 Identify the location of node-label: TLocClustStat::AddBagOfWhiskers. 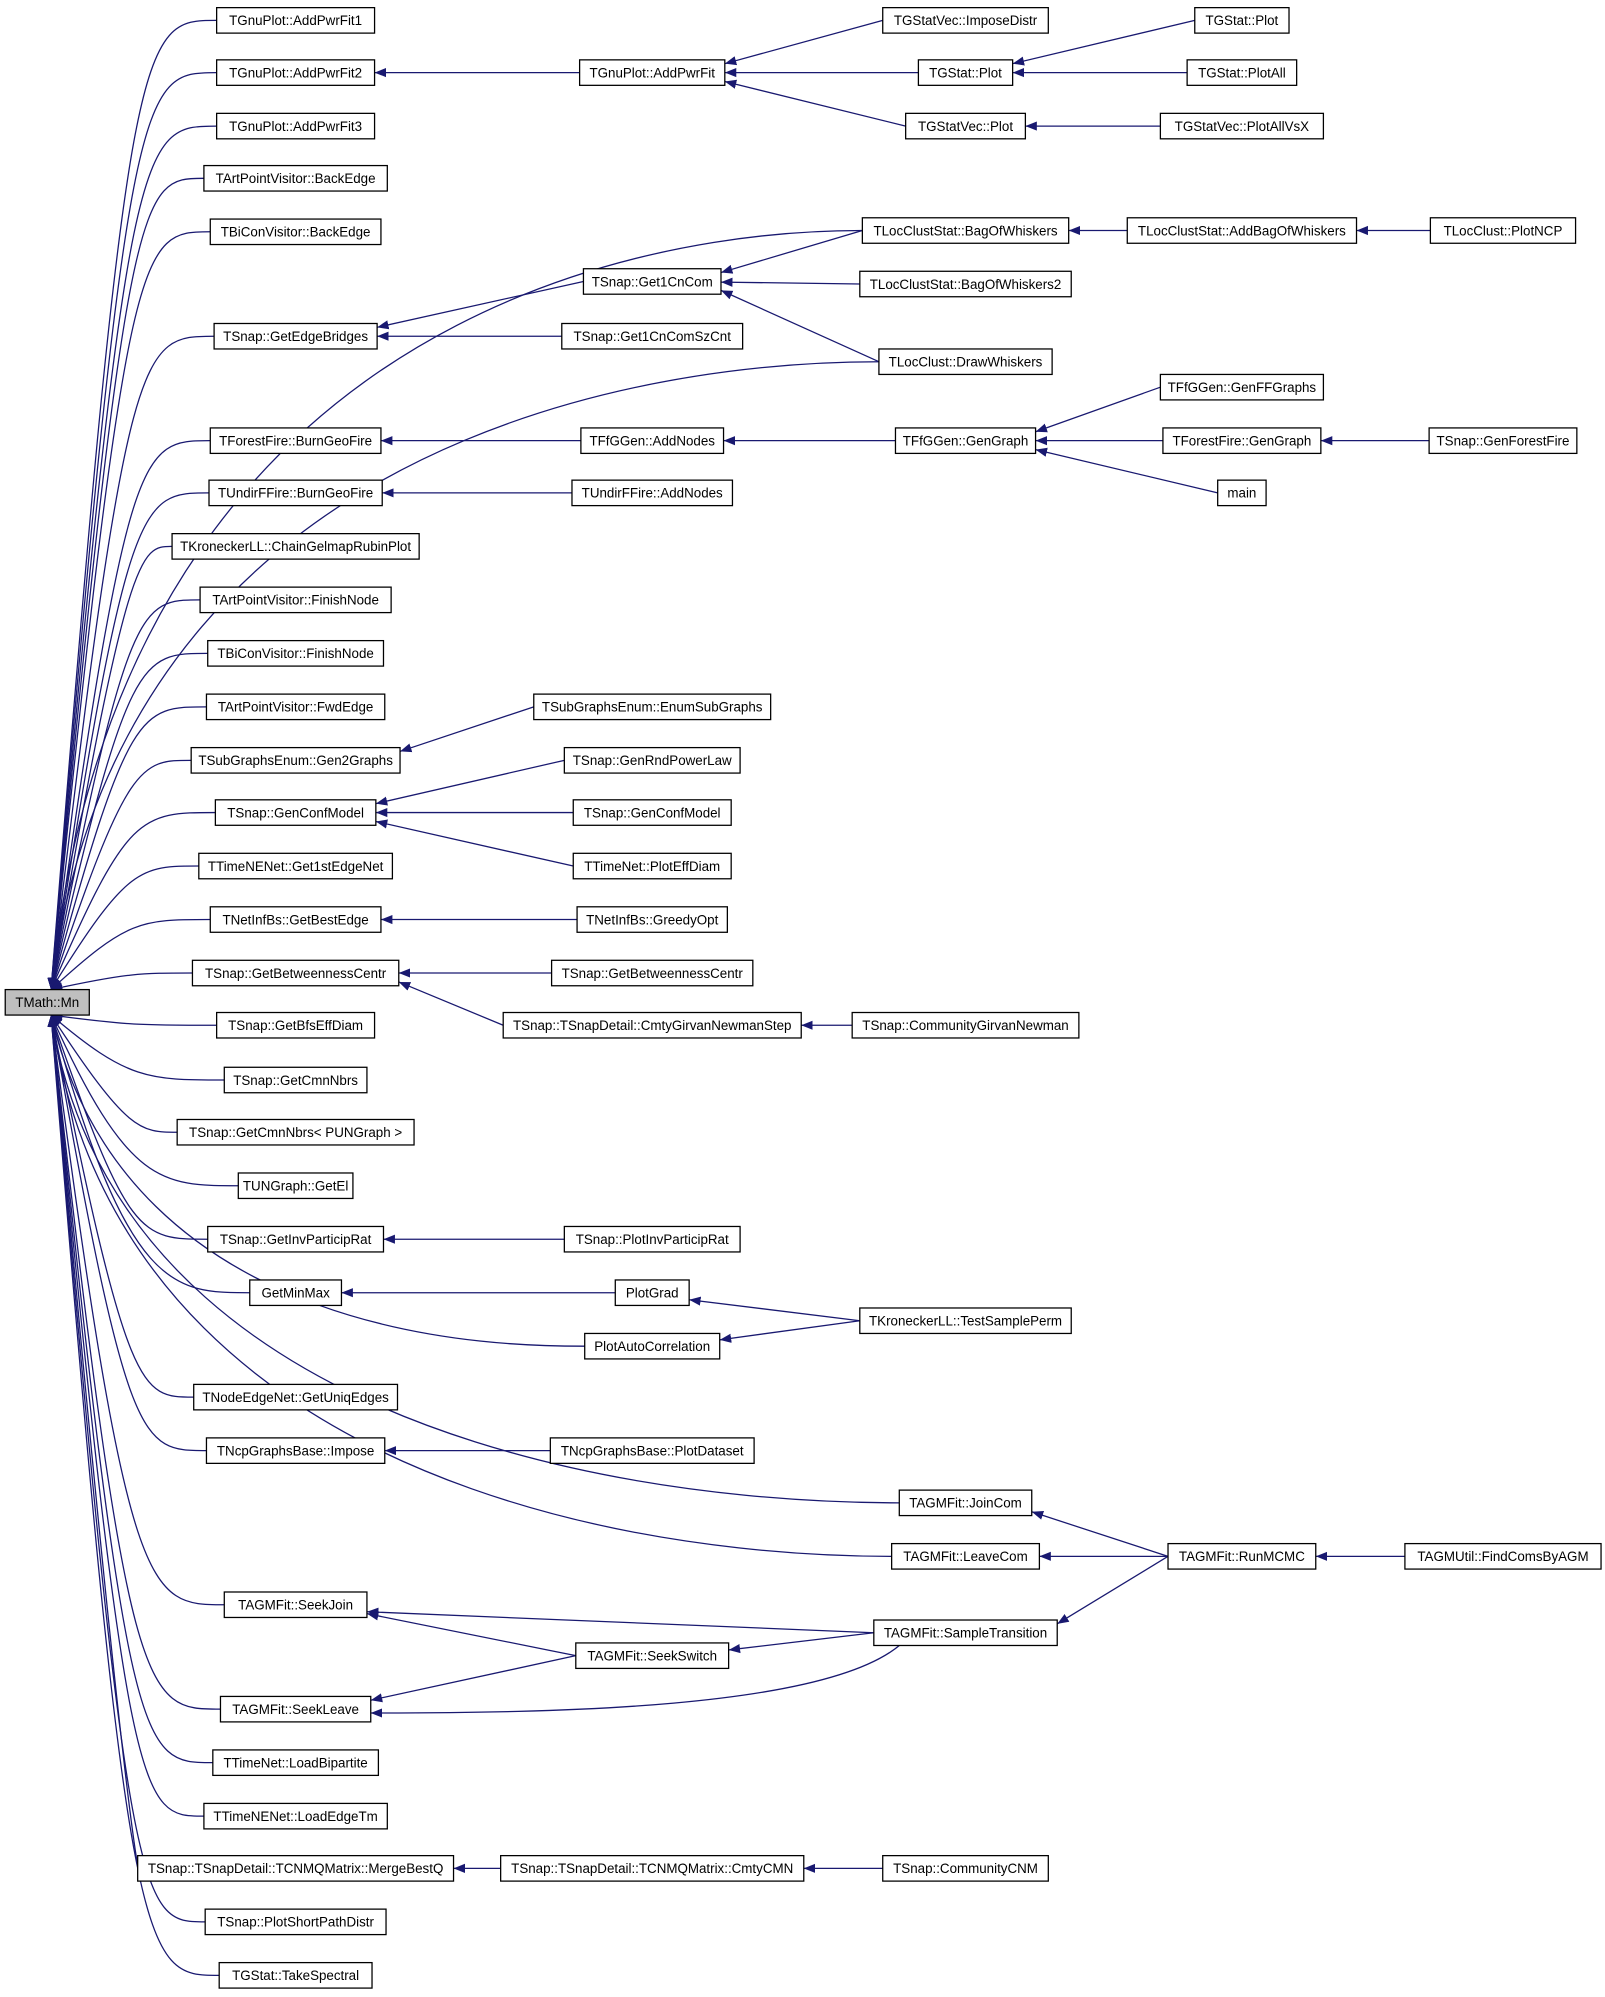
(1242, 230).